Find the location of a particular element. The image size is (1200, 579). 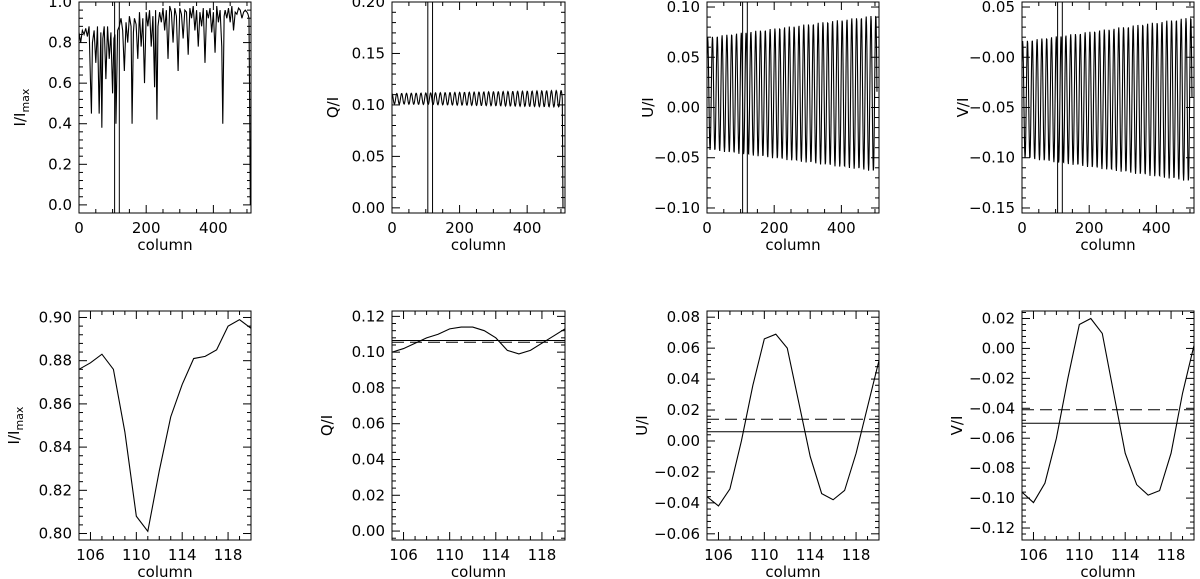

y-tick-label: 0.4 is located at coordinates (60, 124).